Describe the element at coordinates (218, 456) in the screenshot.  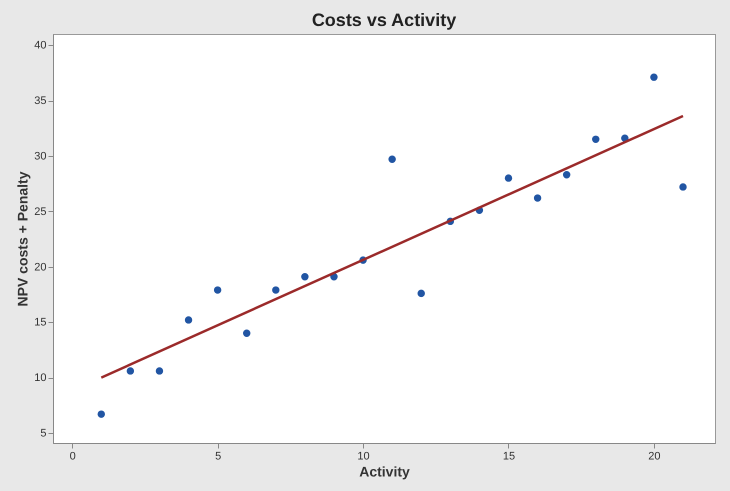
I see `x-tick-label: 5` at that location.